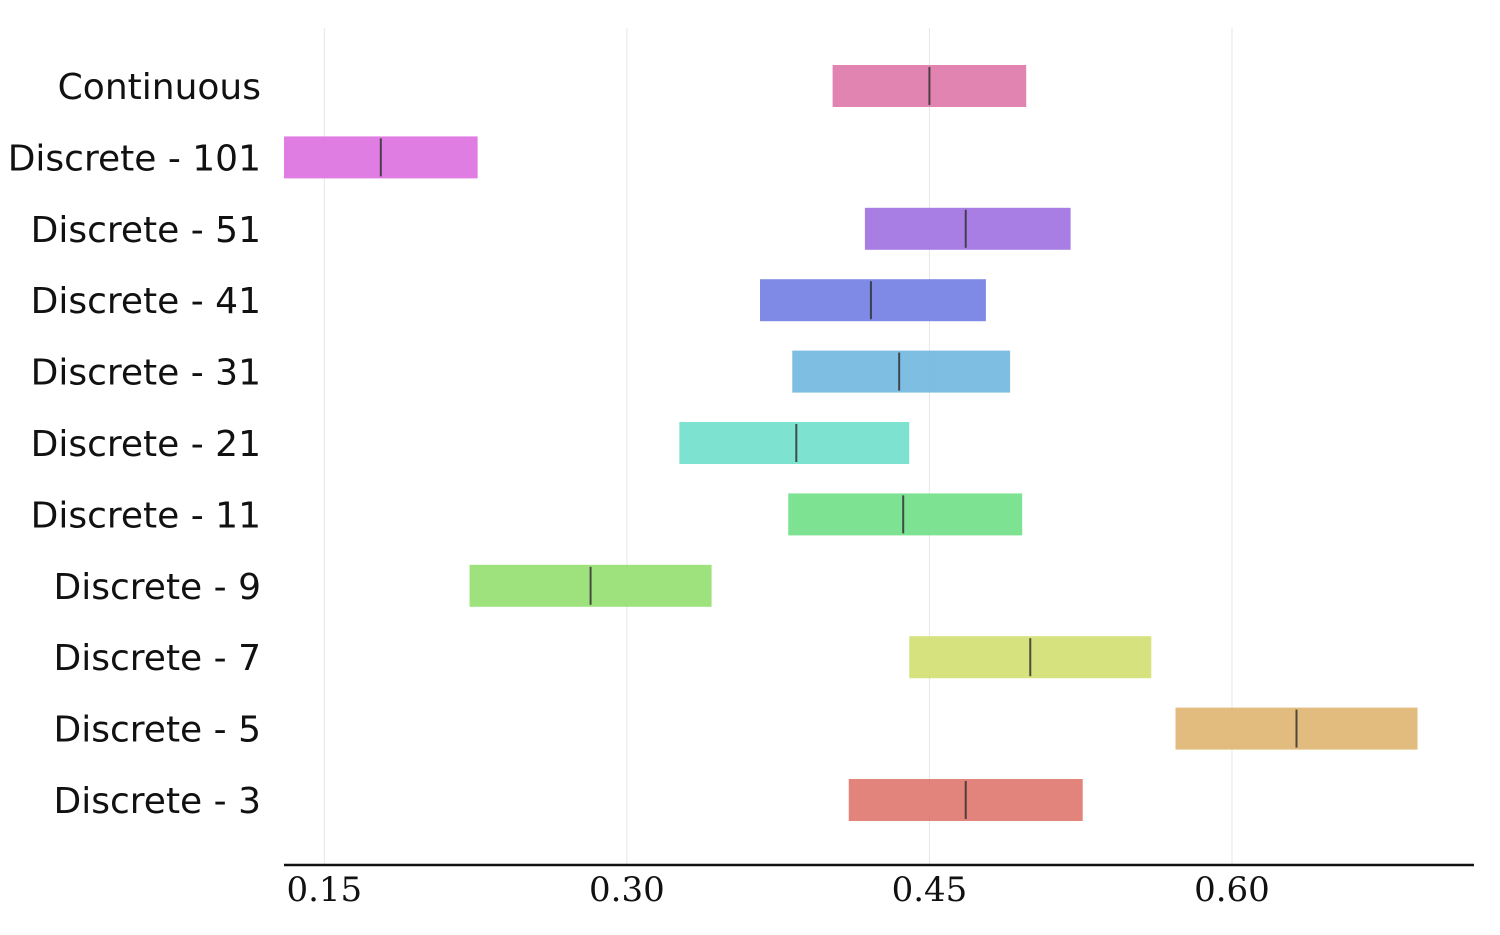  Describe the element at coordinates (324, 890) in the screenshot. I see `x-tick-label: 0.15` at that location.